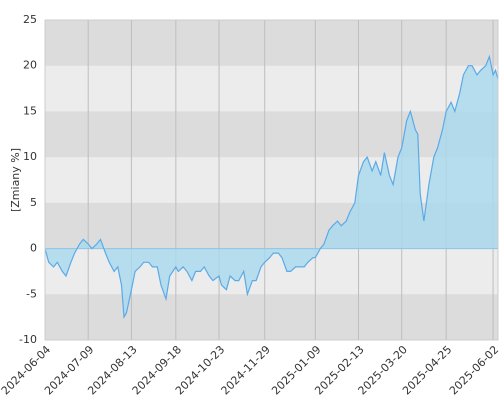  What do you see at coordinates (30, 19) in the screenshot?
I see `y-tick-label: 25` at bounding box center [30, 19].